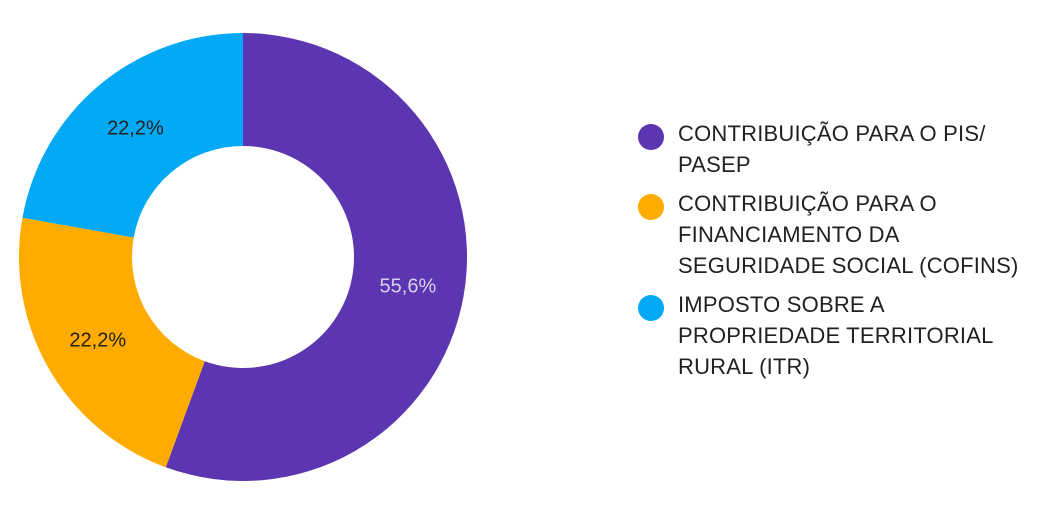 This screenshot has width=1054, height=508. I want to click on slice-itr, so click(133, 135).